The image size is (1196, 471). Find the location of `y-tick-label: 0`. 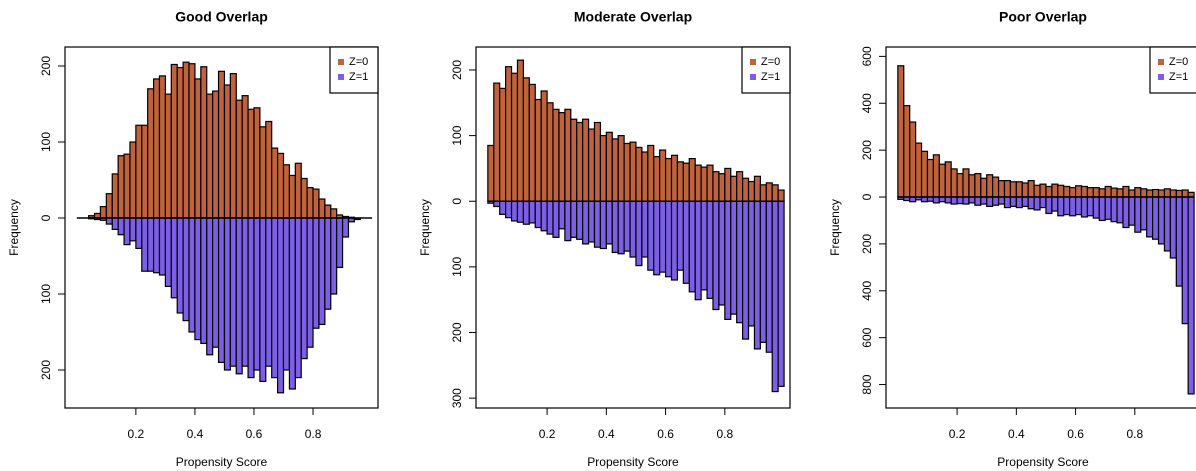

y-tick-label: 0 is located at coordinates (46, 217).